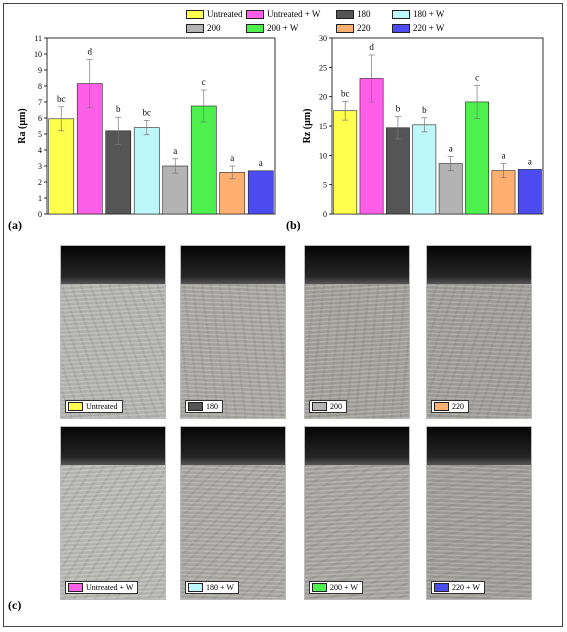 The width and height of the screenshot is (567, 632). Describe the element at coordinates (15, 605) in the screenshot. I see `panel-label-c: (c)` at that location.